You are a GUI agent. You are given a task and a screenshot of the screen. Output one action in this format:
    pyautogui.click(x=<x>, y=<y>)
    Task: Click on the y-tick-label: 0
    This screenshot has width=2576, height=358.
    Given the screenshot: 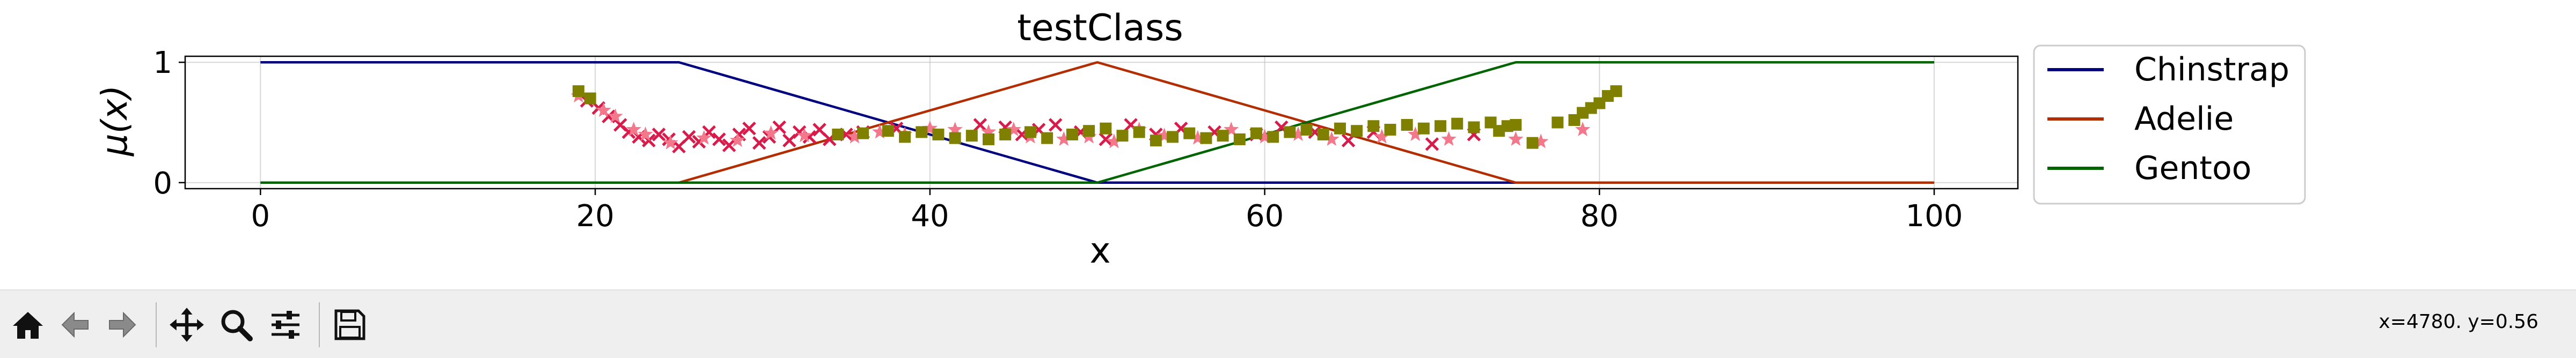 What is the action you would take?
    pyautogui.click(x=162, y=183)
    